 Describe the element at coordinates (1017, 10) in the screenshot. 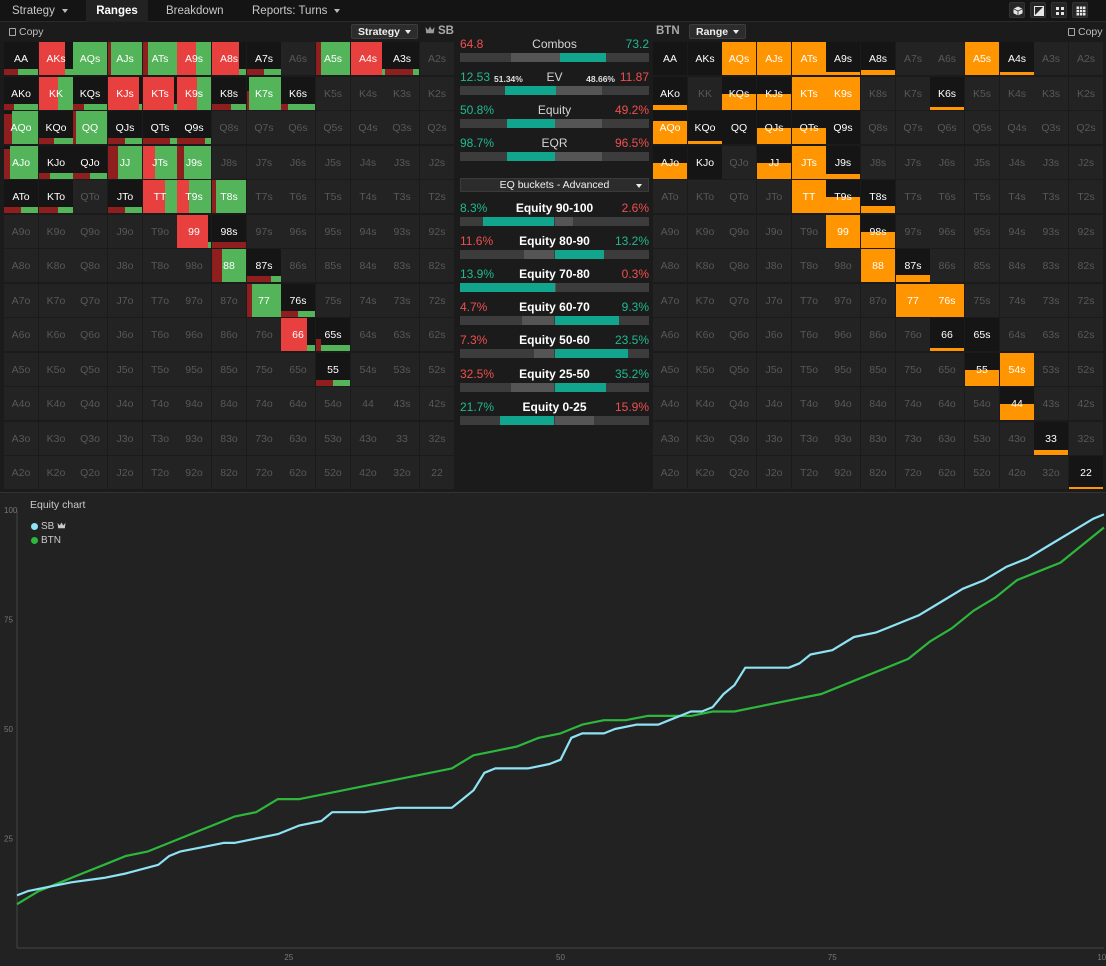

I see `cube-icon` at that location.